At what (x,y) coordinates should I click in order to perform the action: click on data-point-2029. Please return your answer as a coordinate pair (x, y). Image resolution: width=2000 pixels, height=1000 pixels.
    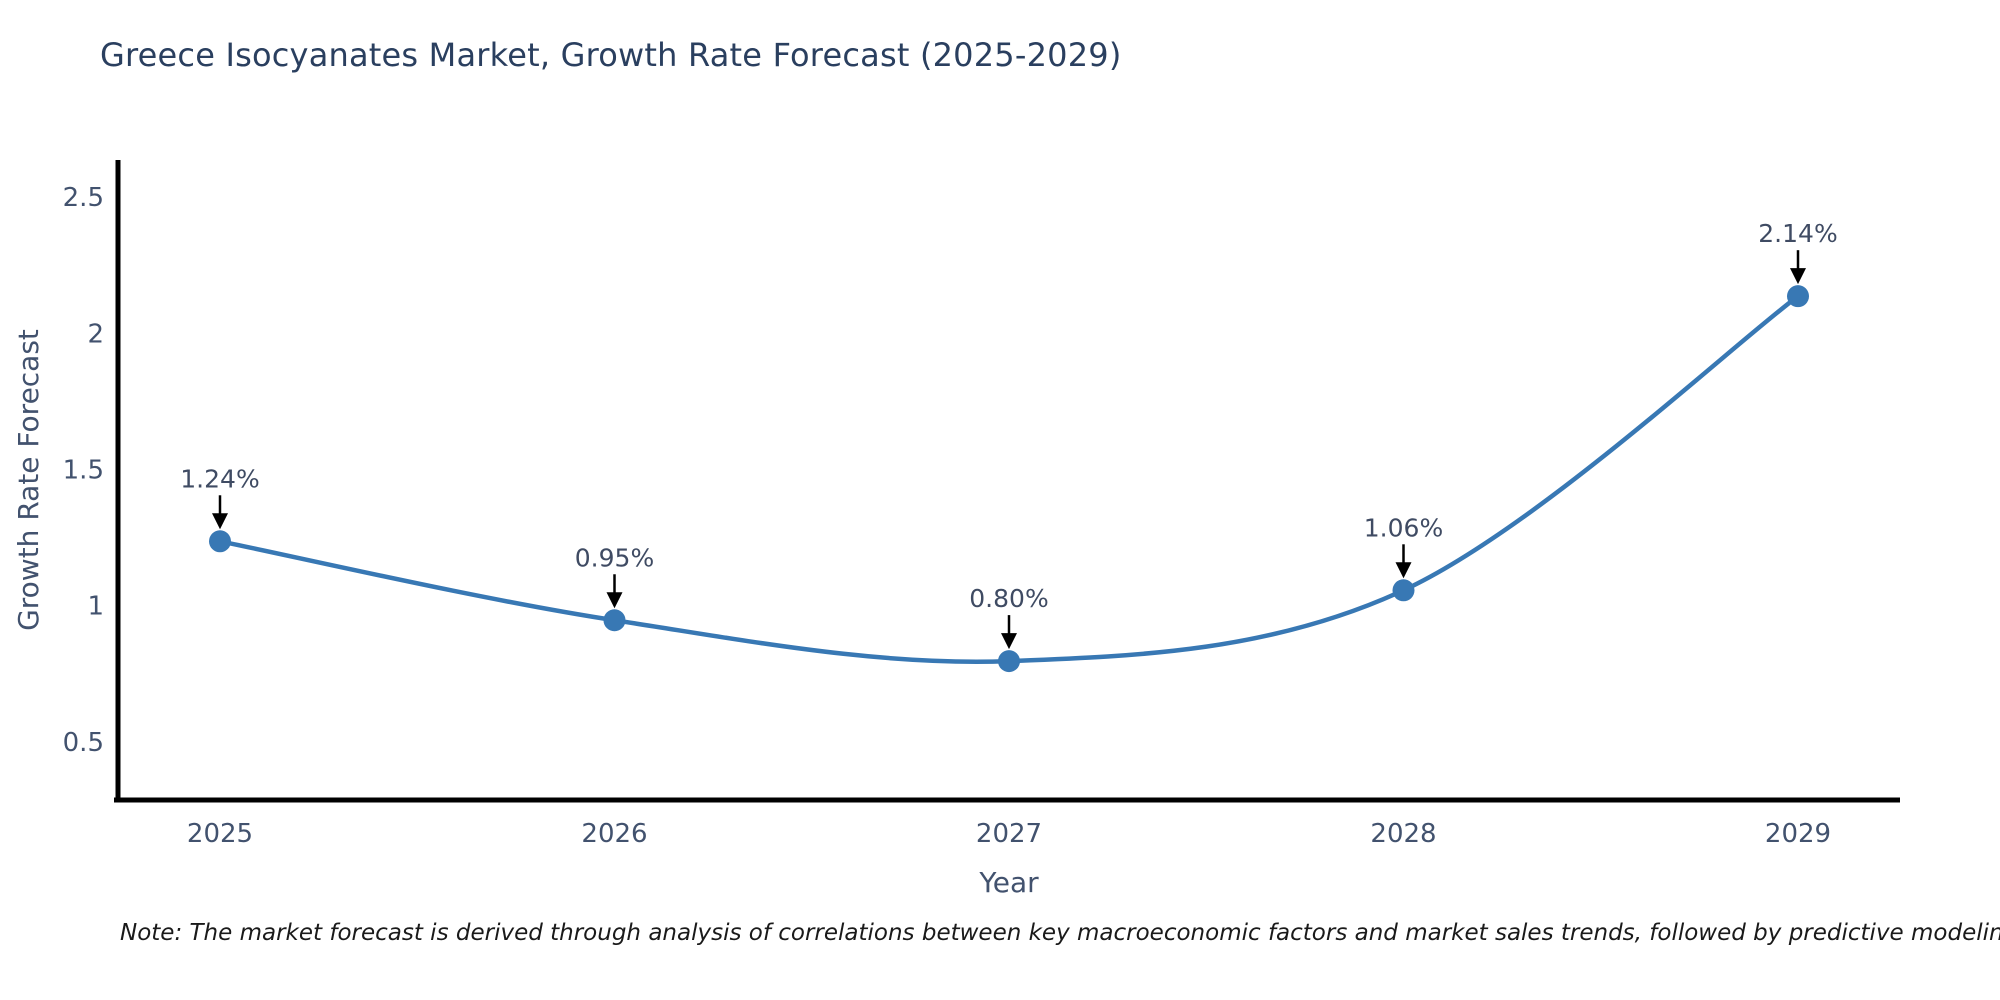
    Looking at the image, I should click on (1798, 296).